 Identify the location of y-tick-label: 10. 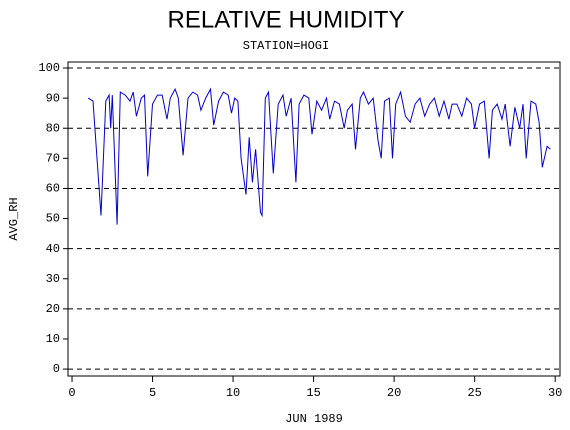
(53, 339).